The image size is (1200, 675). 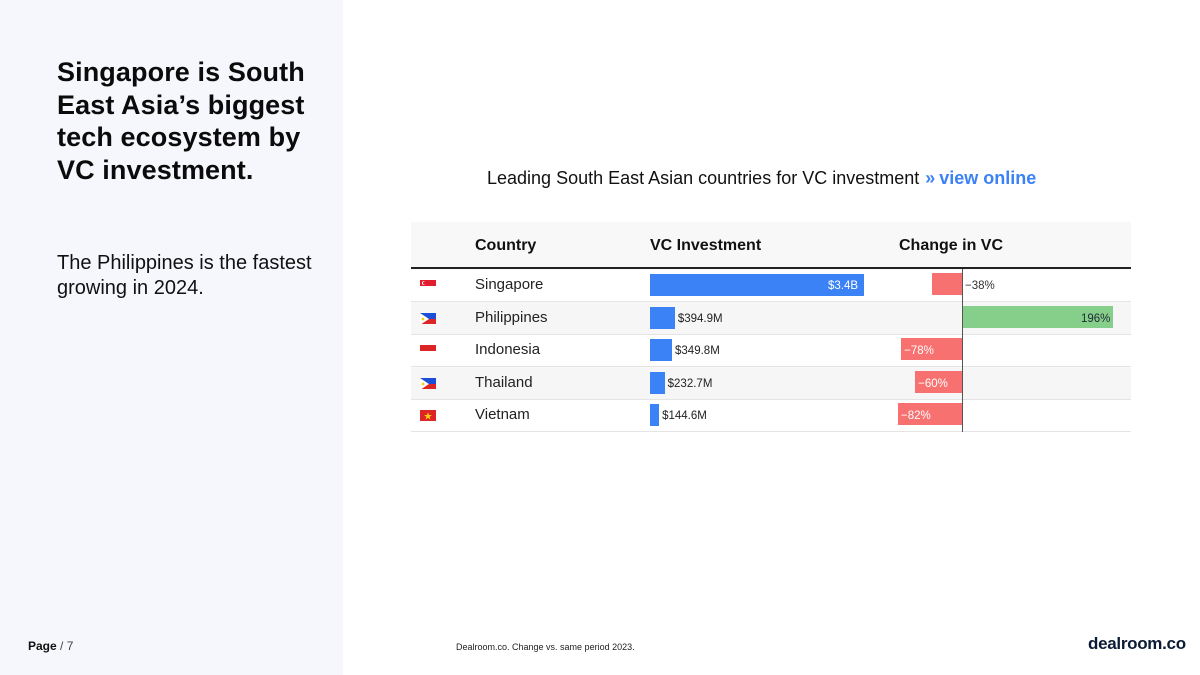 What do you see at coordinates (916, 416) in the screenshot?
I see `change-label: −82%` at bounding box center [916, 416].